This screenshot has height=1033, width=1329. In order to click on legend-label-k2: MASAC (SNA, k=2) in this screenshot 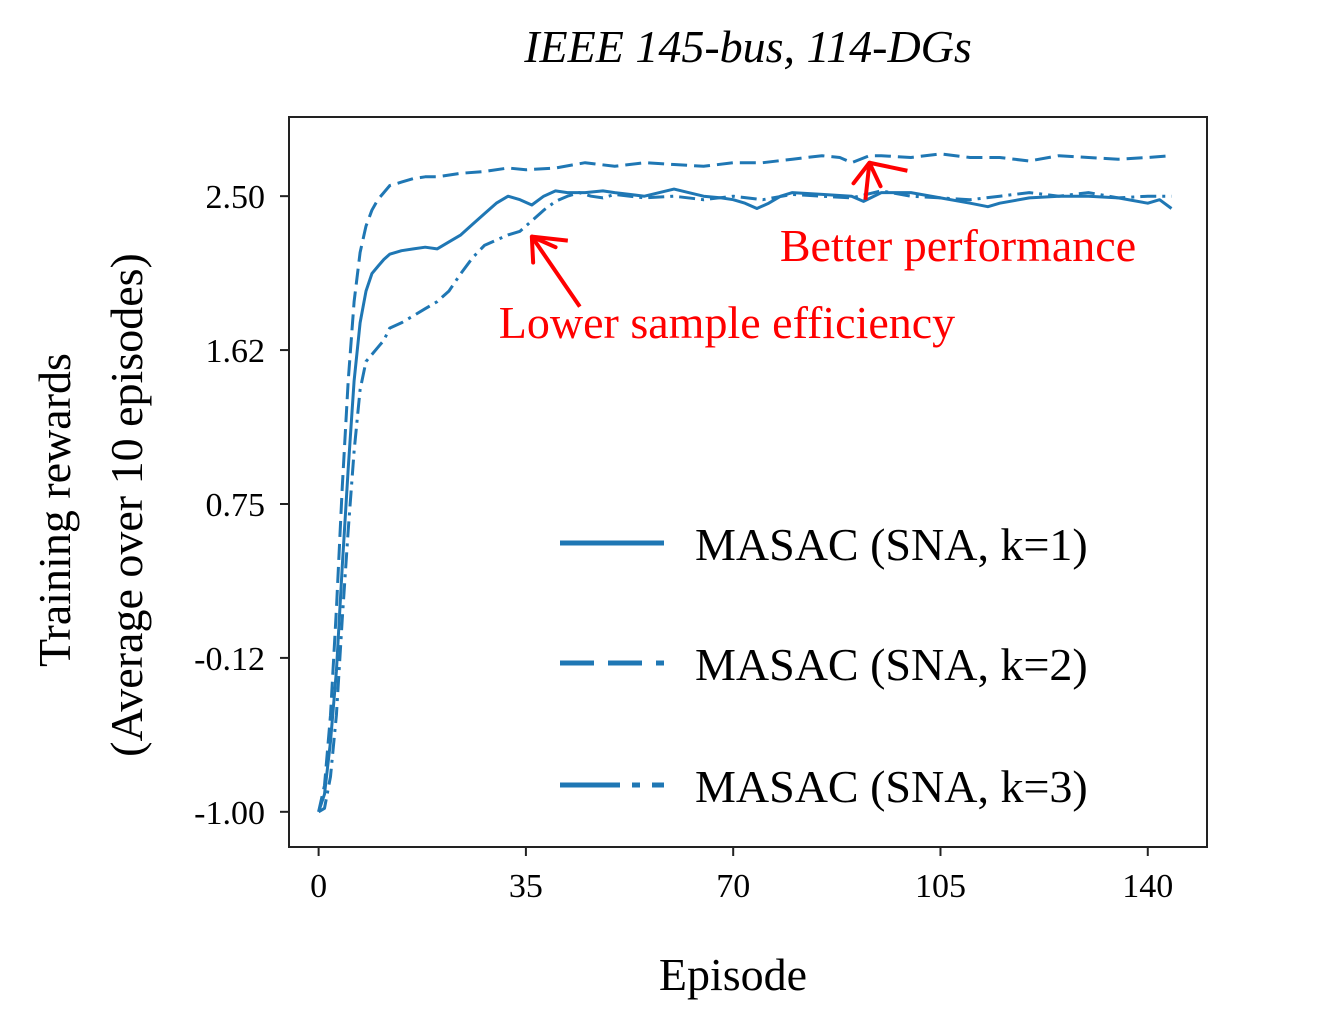, I will do `click(891, 664)`.